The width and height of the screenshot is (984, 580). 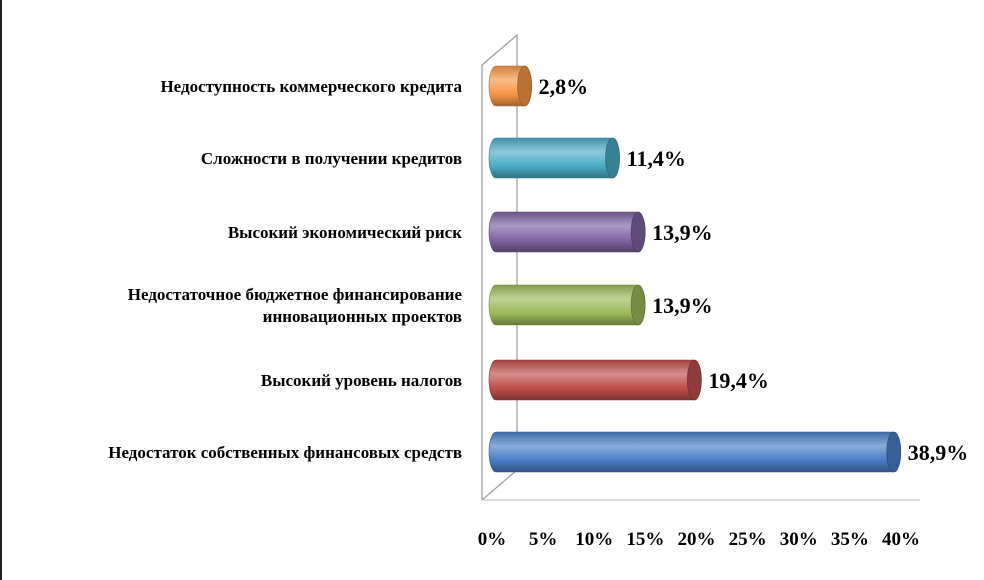 I want to click on left-frame-edge, so click(x=1, y=290).